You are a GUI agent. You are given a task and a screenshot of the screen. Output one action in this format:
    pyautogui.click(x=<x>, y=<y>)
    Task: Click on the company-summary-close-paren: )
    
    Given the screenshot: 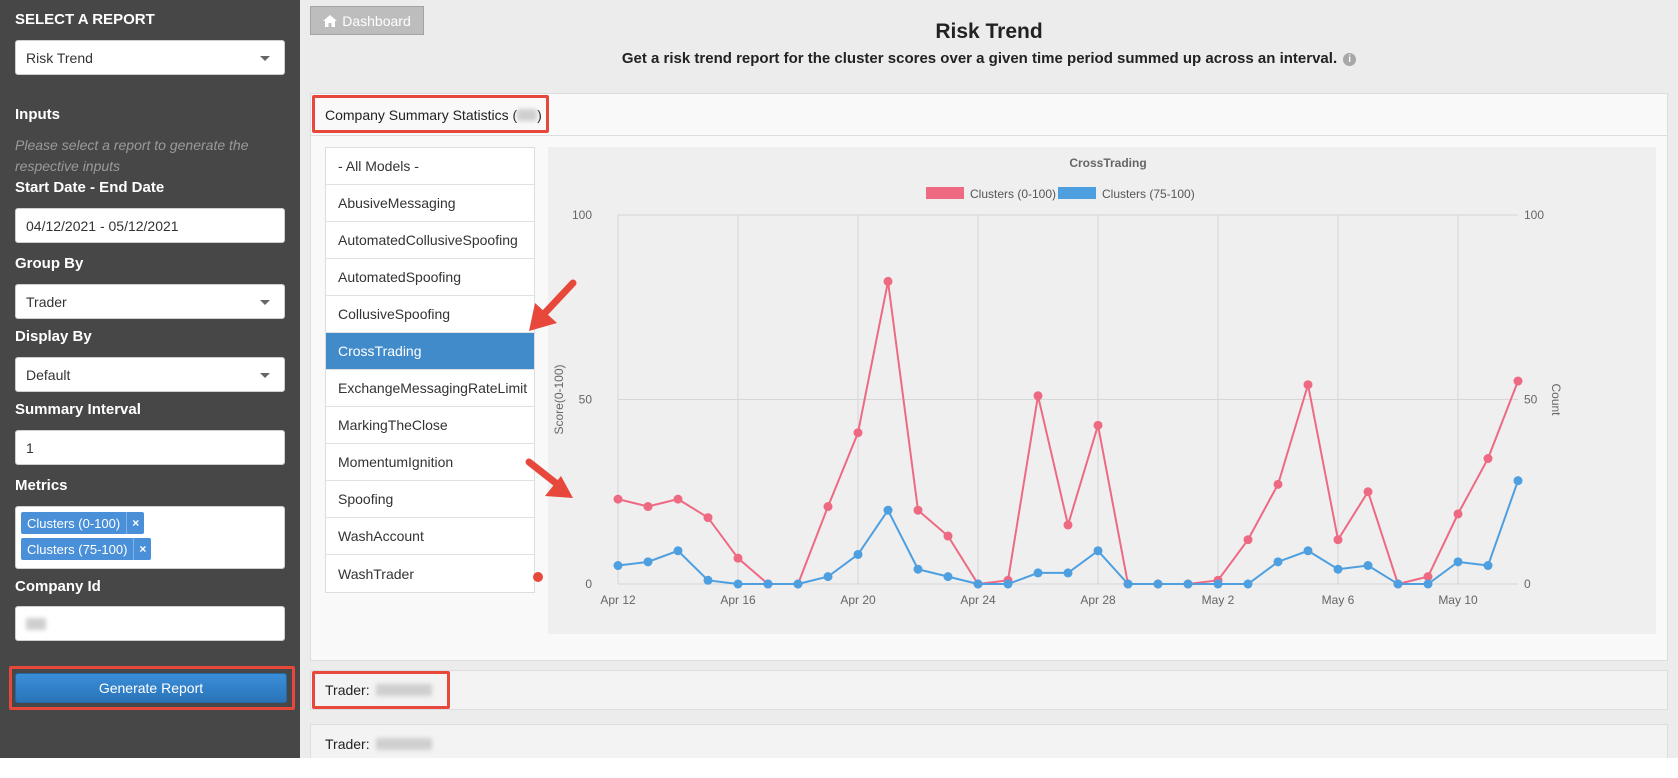 What is the action you would take?
    pyautogui.click(x=539, y=114)
    